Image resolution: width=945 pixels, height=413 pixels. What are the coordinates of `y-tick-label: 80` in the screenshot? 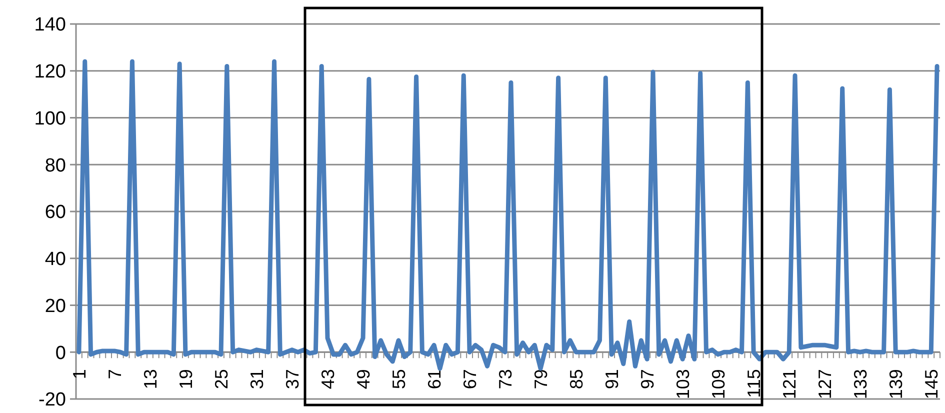 It's located at (55, 165).